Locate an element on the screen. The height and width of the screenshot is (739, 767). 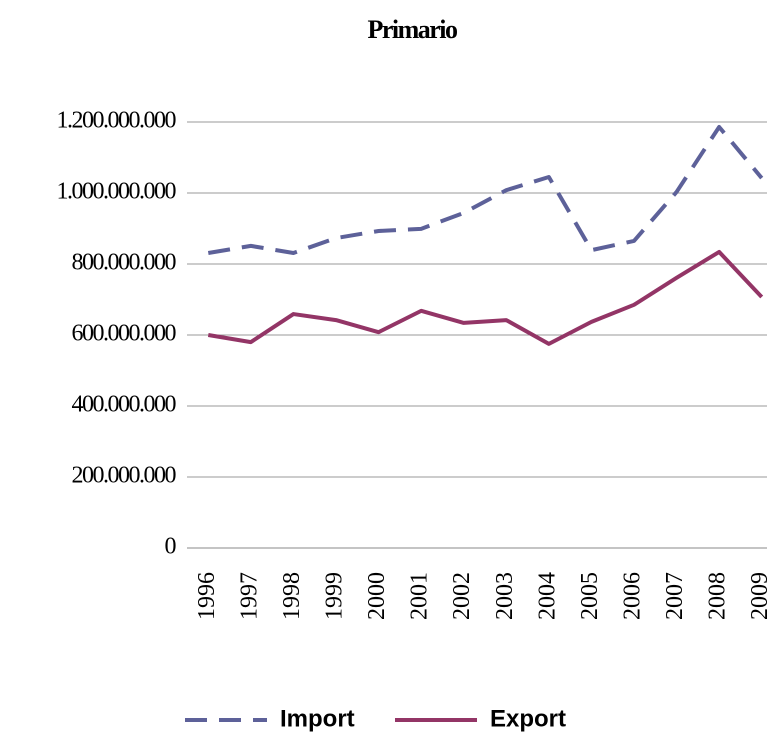
x-tick-label: 2006 is located at coordinates (633, 596).